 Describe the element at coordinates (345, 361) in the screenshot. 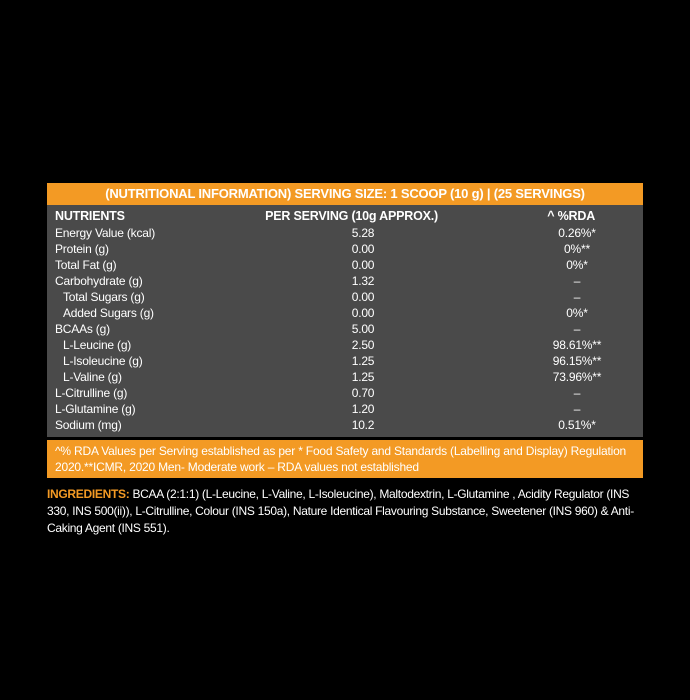

I see `table-row: L-Isoleucine (g) 1.25 96.15%**` at that location.